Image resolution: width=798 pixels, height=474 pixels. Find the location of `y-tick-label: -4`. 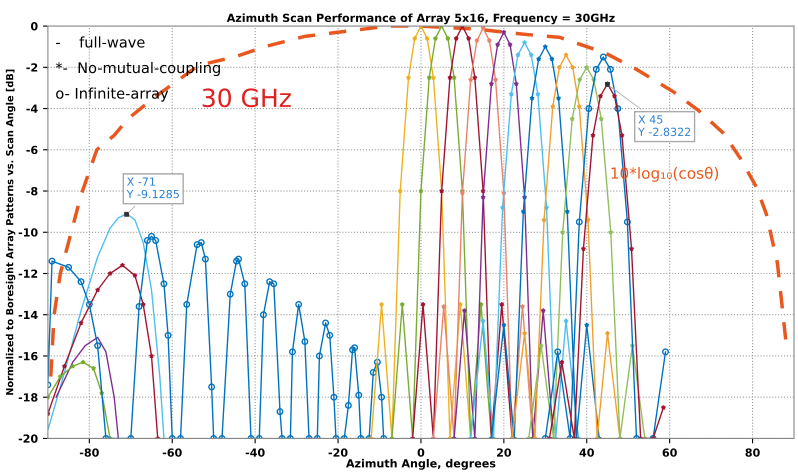

y-tick-label: -4 is located at coordinates (32, 108).